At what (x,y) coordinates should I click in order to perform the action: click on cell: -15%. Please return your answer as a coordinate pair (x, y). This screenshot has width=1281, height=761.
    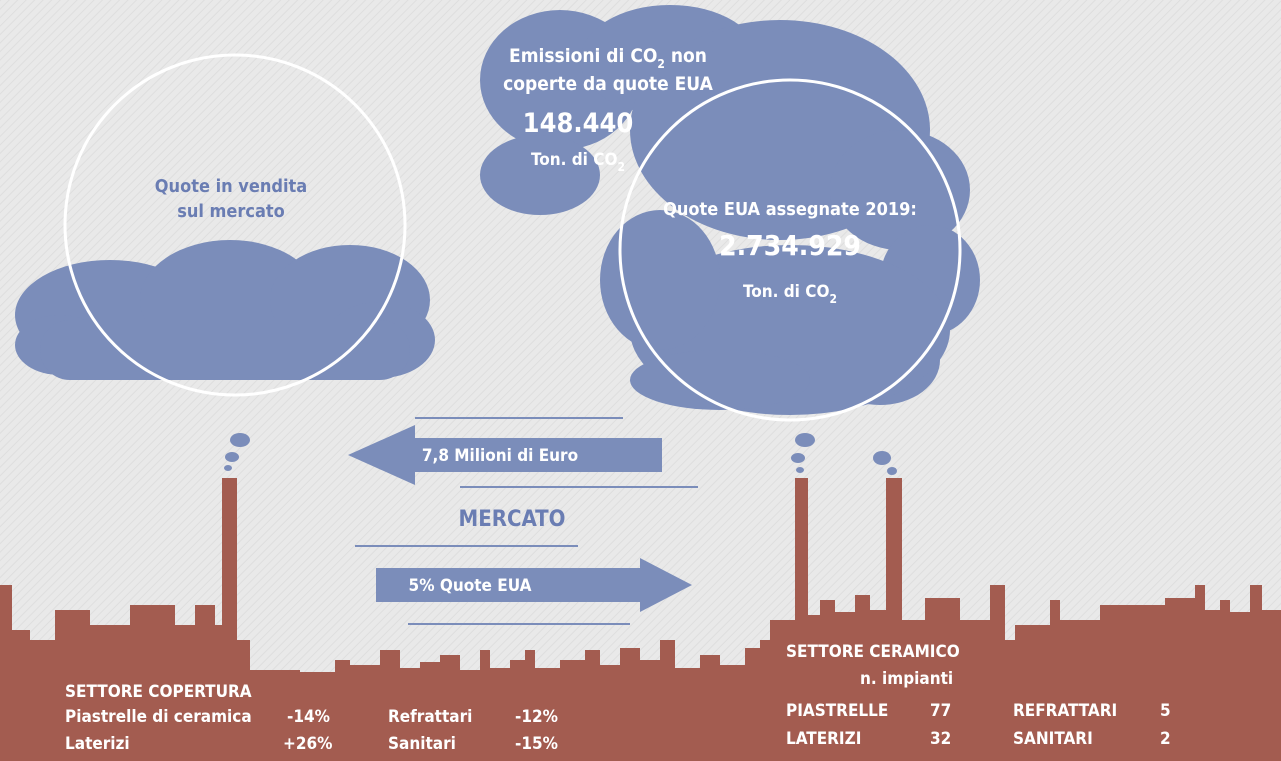
    Looking at the image, I should click on (536, 744).